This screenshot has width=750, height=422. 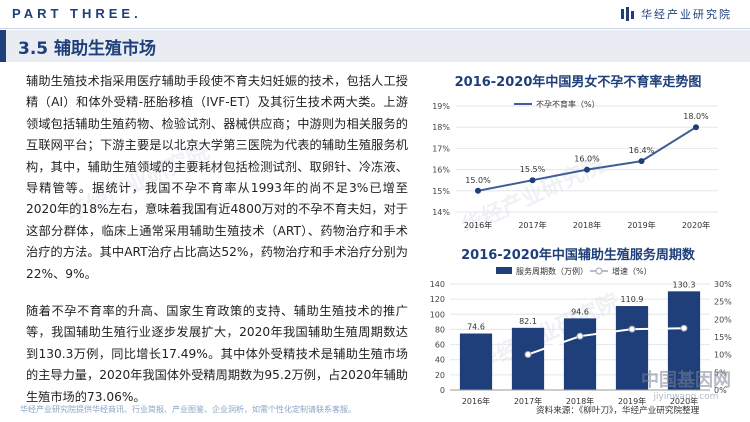 What do you see at coordinates (627, 14) in the screenshot?
I see `brand-logo-icon` at bounding box center [627, 14].